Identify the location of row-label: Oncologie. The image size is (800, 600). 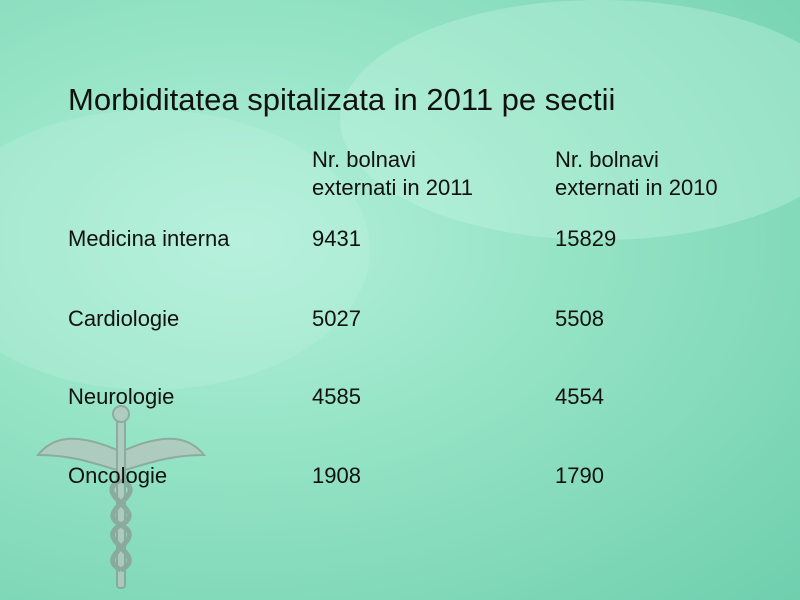
(118, 475).